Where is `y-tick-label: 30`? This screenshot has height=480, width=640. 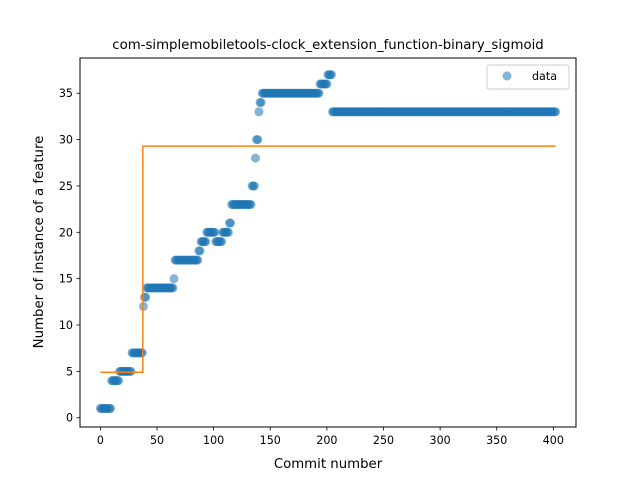 y-tick-label: 30 is located at coordinates (66, 140).